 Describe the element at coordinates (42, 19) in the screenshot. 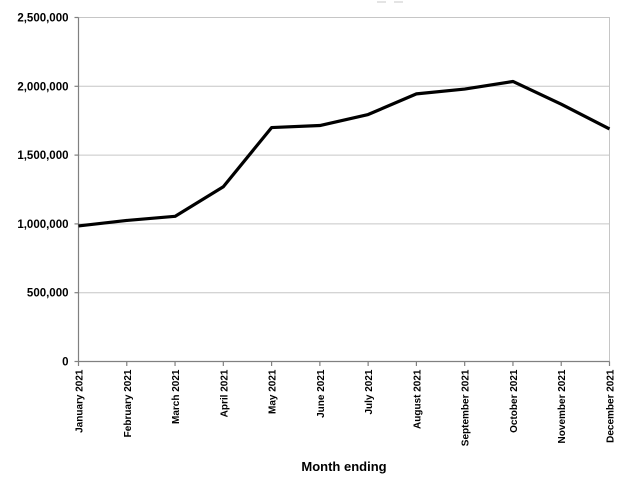

I see `y-tick-label: 2,500,000` at that location.